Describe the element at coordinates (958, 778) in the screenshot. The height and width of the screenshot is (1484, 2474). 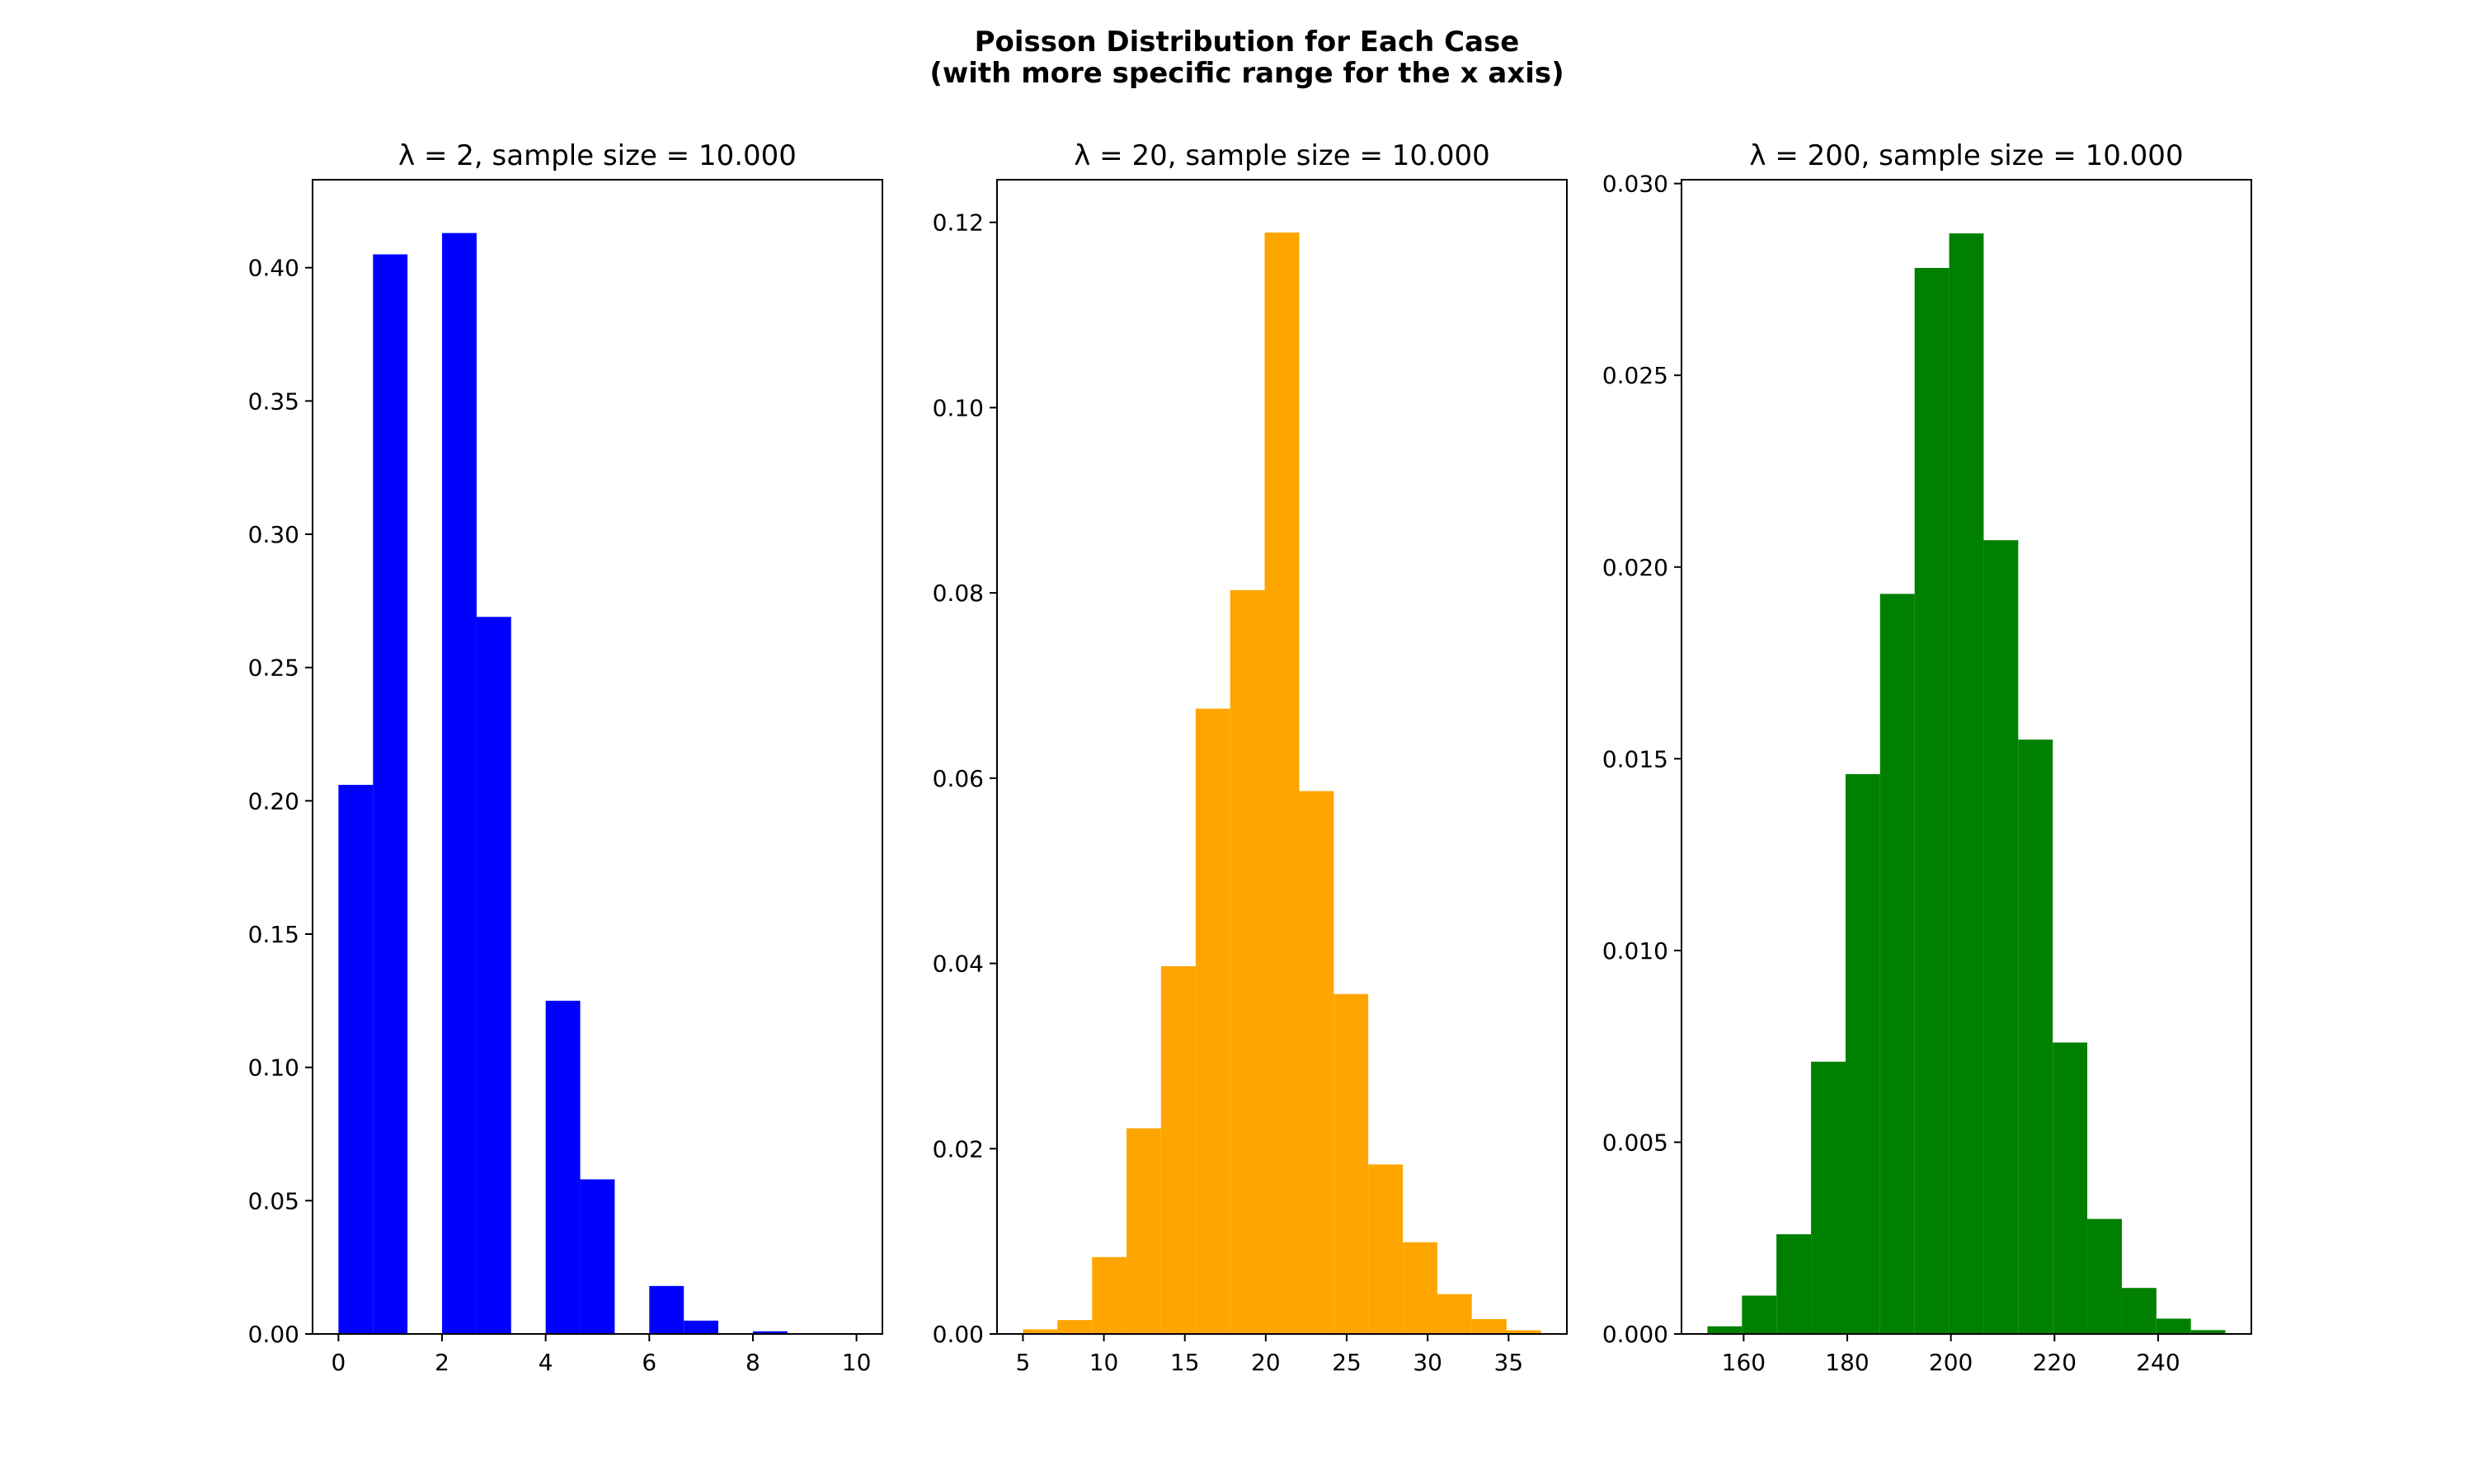
I see `y-tick-label: 0.06` at that location.